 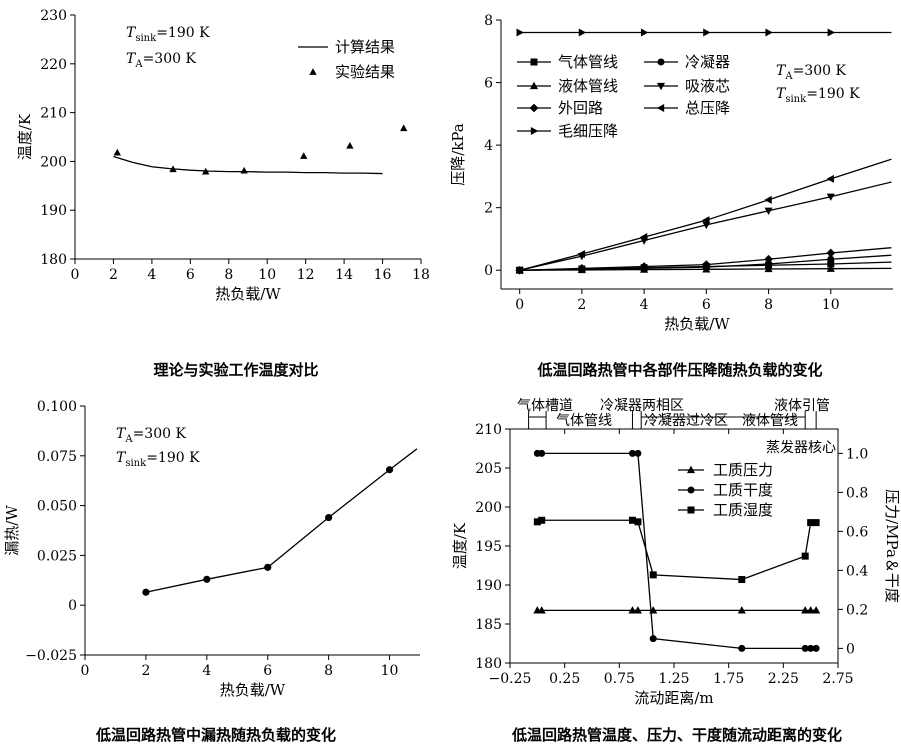 I want to click on y-tick-label: 0.075, so click(x=57, y=457).